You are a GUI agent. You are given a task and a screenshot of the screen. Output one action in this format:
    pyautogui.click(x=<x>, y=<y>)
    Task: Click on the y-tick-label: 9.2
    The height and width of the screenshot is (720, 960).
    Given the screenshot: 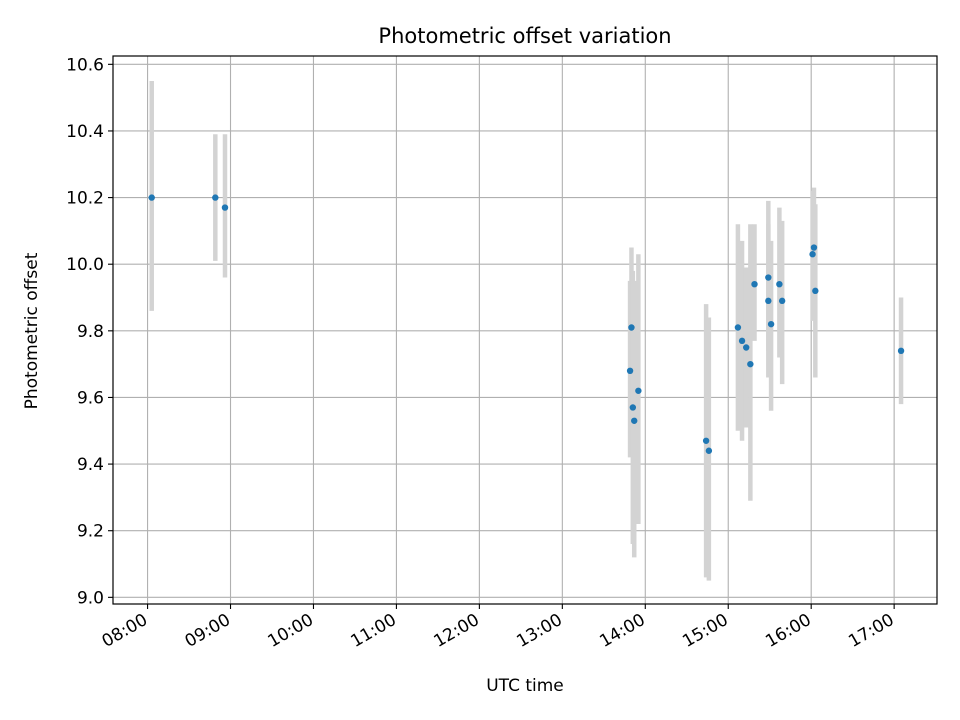 What is the action you would take?
    pyautogui.click(x=90, y=532)
    